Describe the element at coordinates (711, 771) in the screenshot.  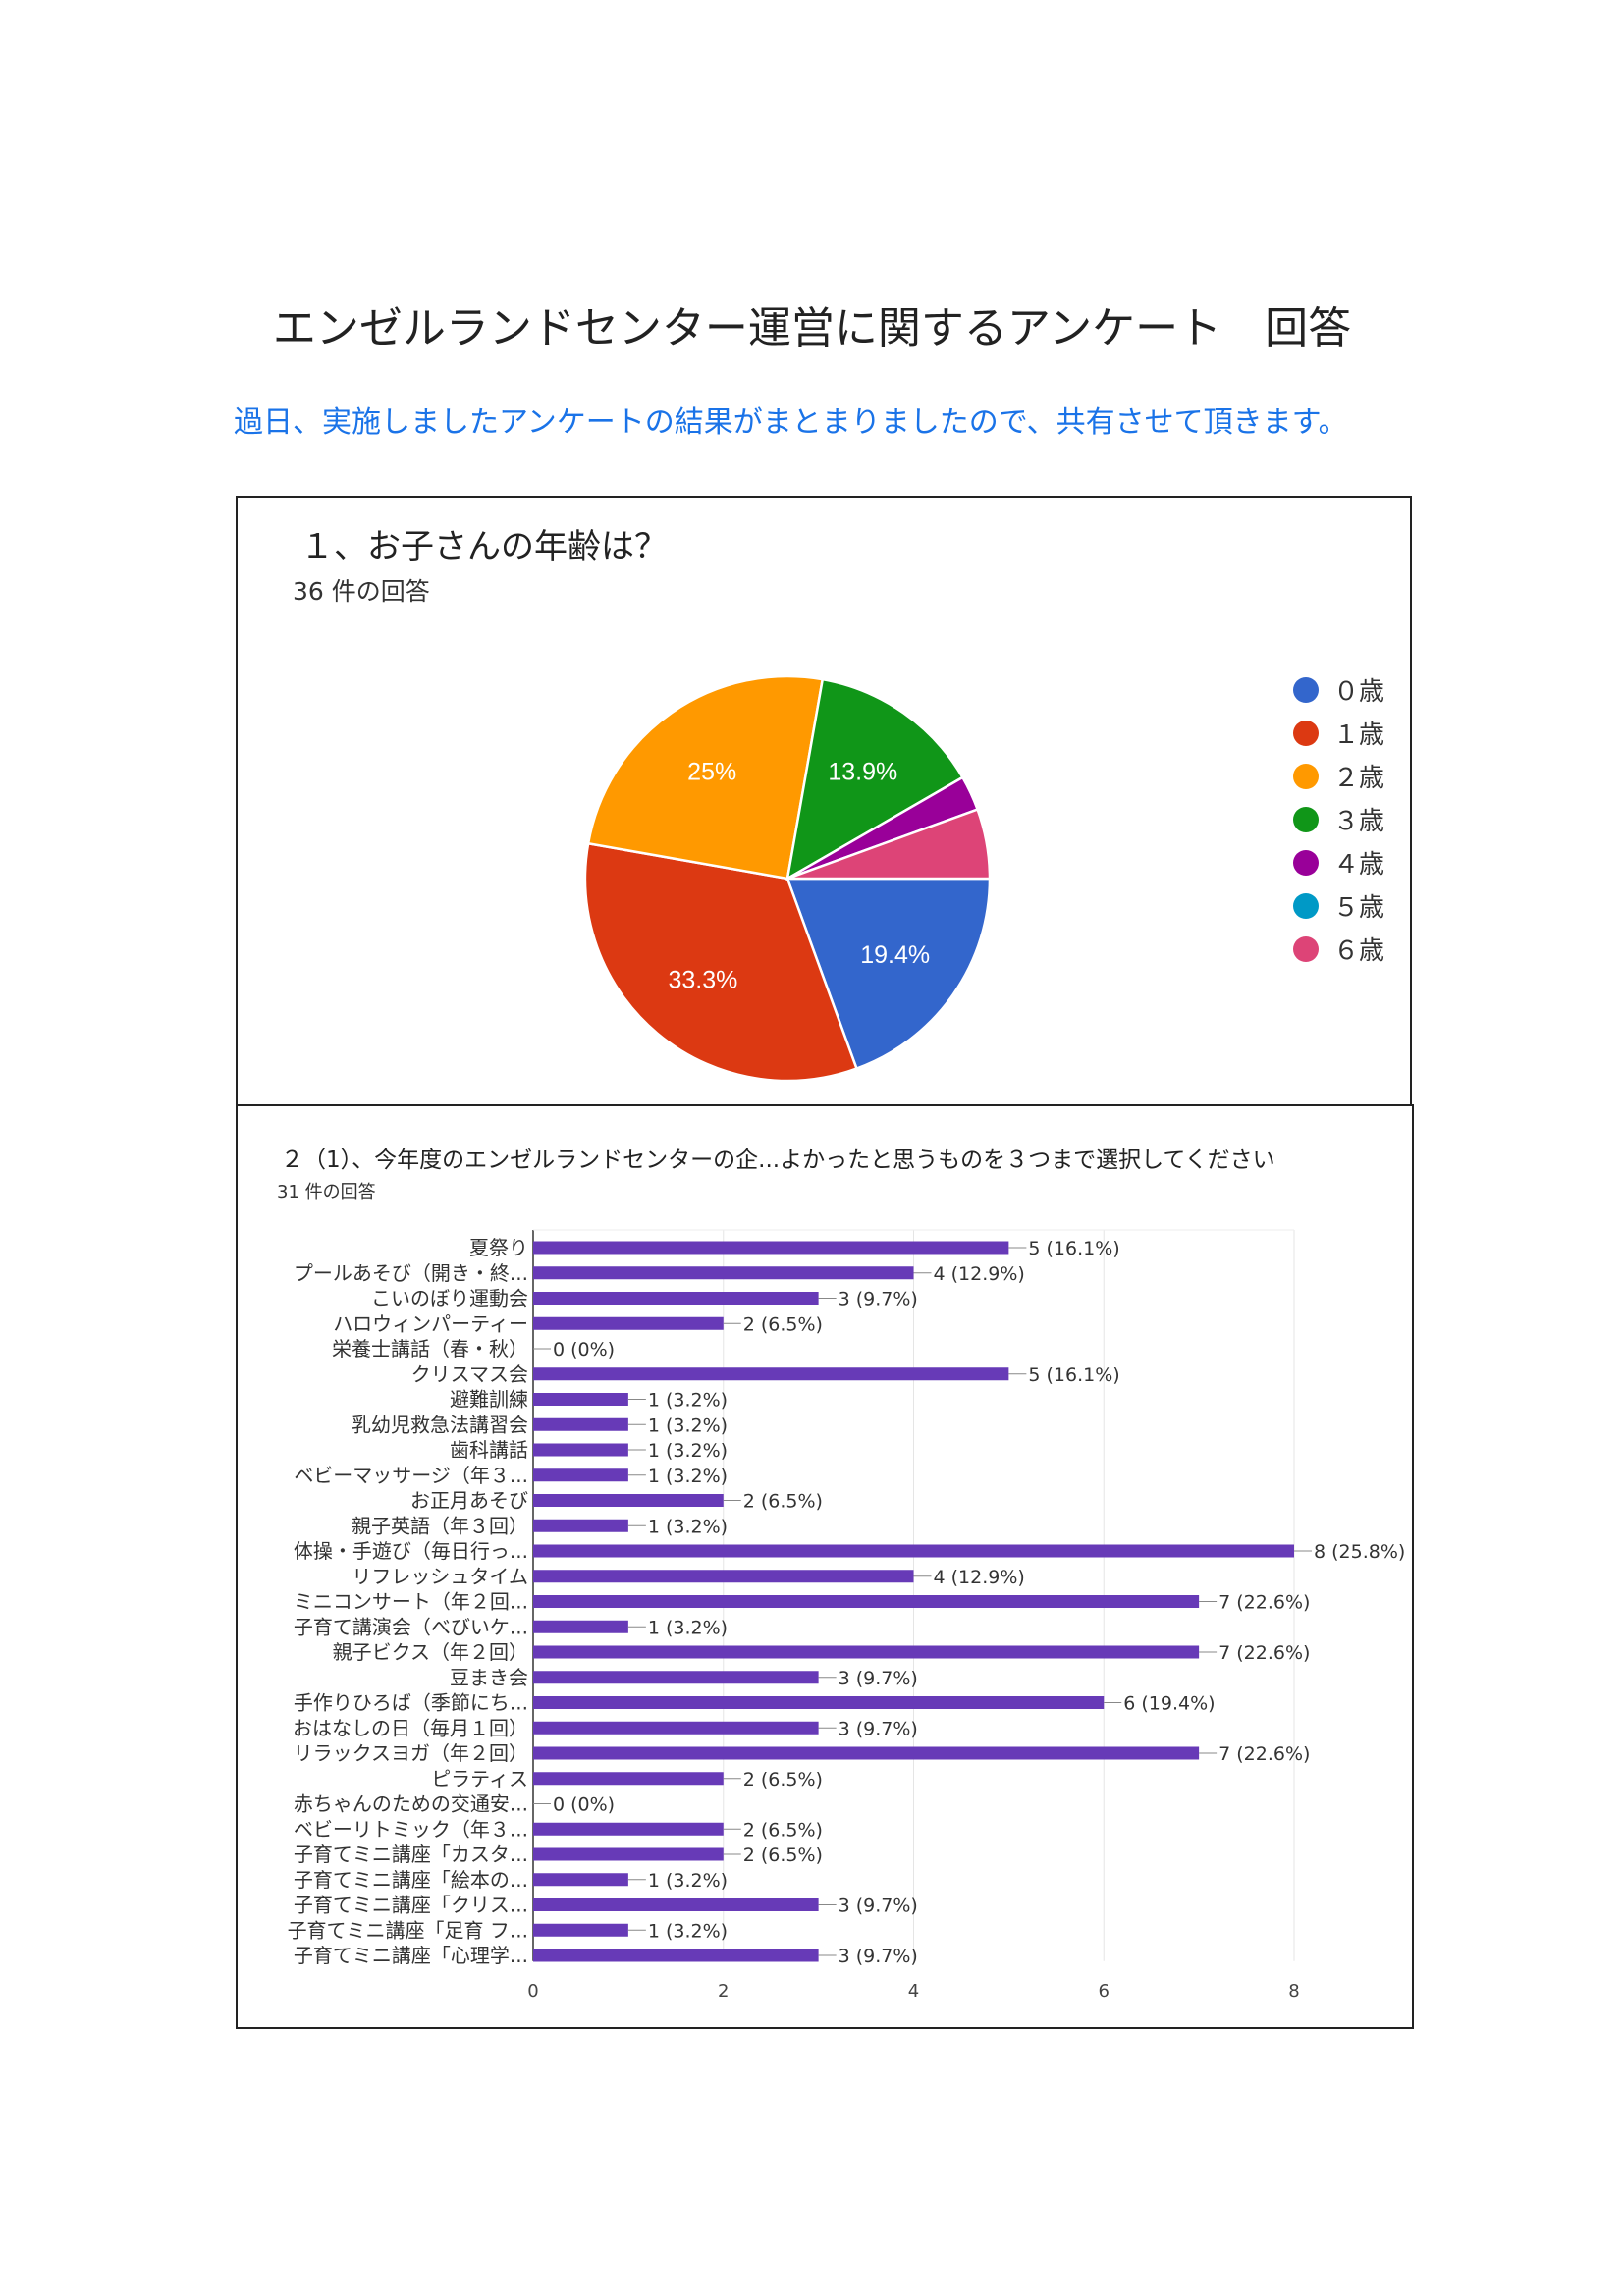
I see `slice-label: 25%` at that location.